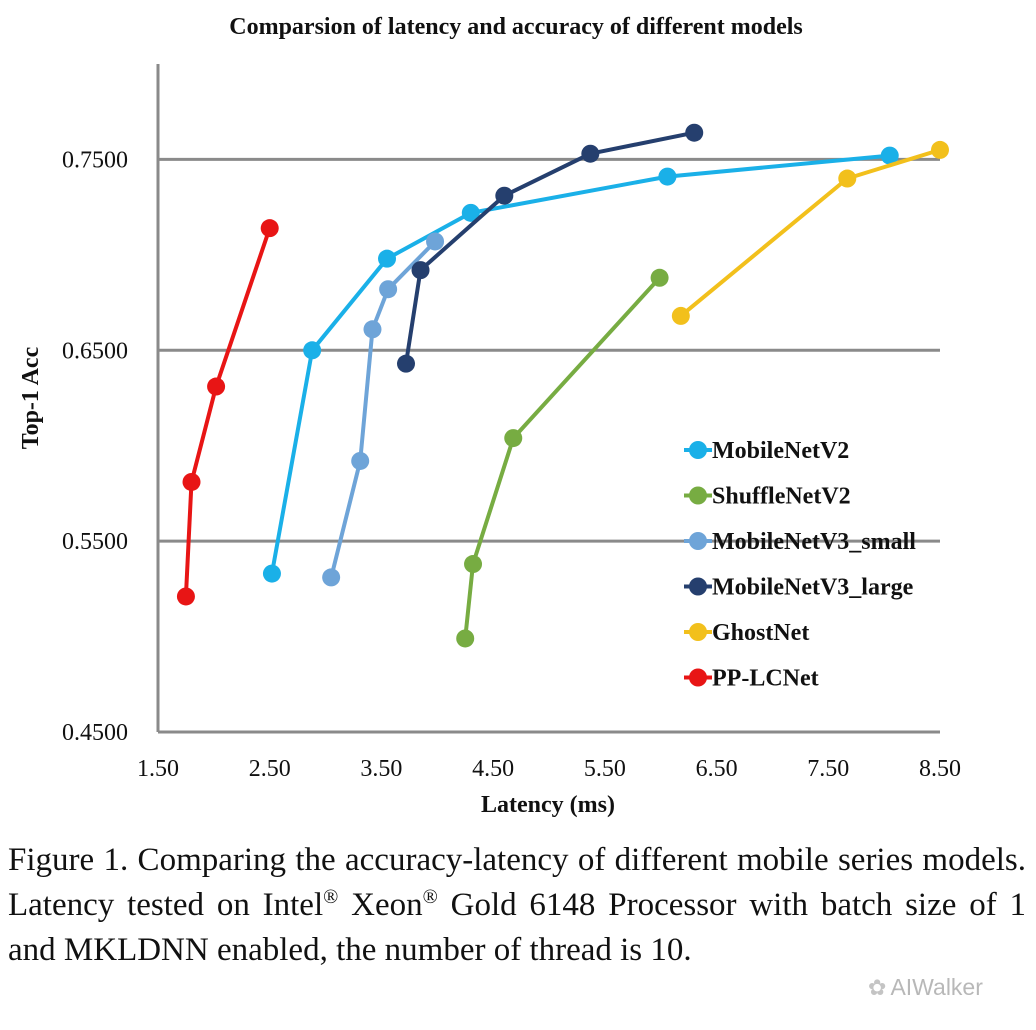 This screenshot has height=1030, width=1036. What do you see at coordinates (781, 497) in the screenshot?
I see `legend-label: ShuffleNetV2` at bounding box center [781, 497].